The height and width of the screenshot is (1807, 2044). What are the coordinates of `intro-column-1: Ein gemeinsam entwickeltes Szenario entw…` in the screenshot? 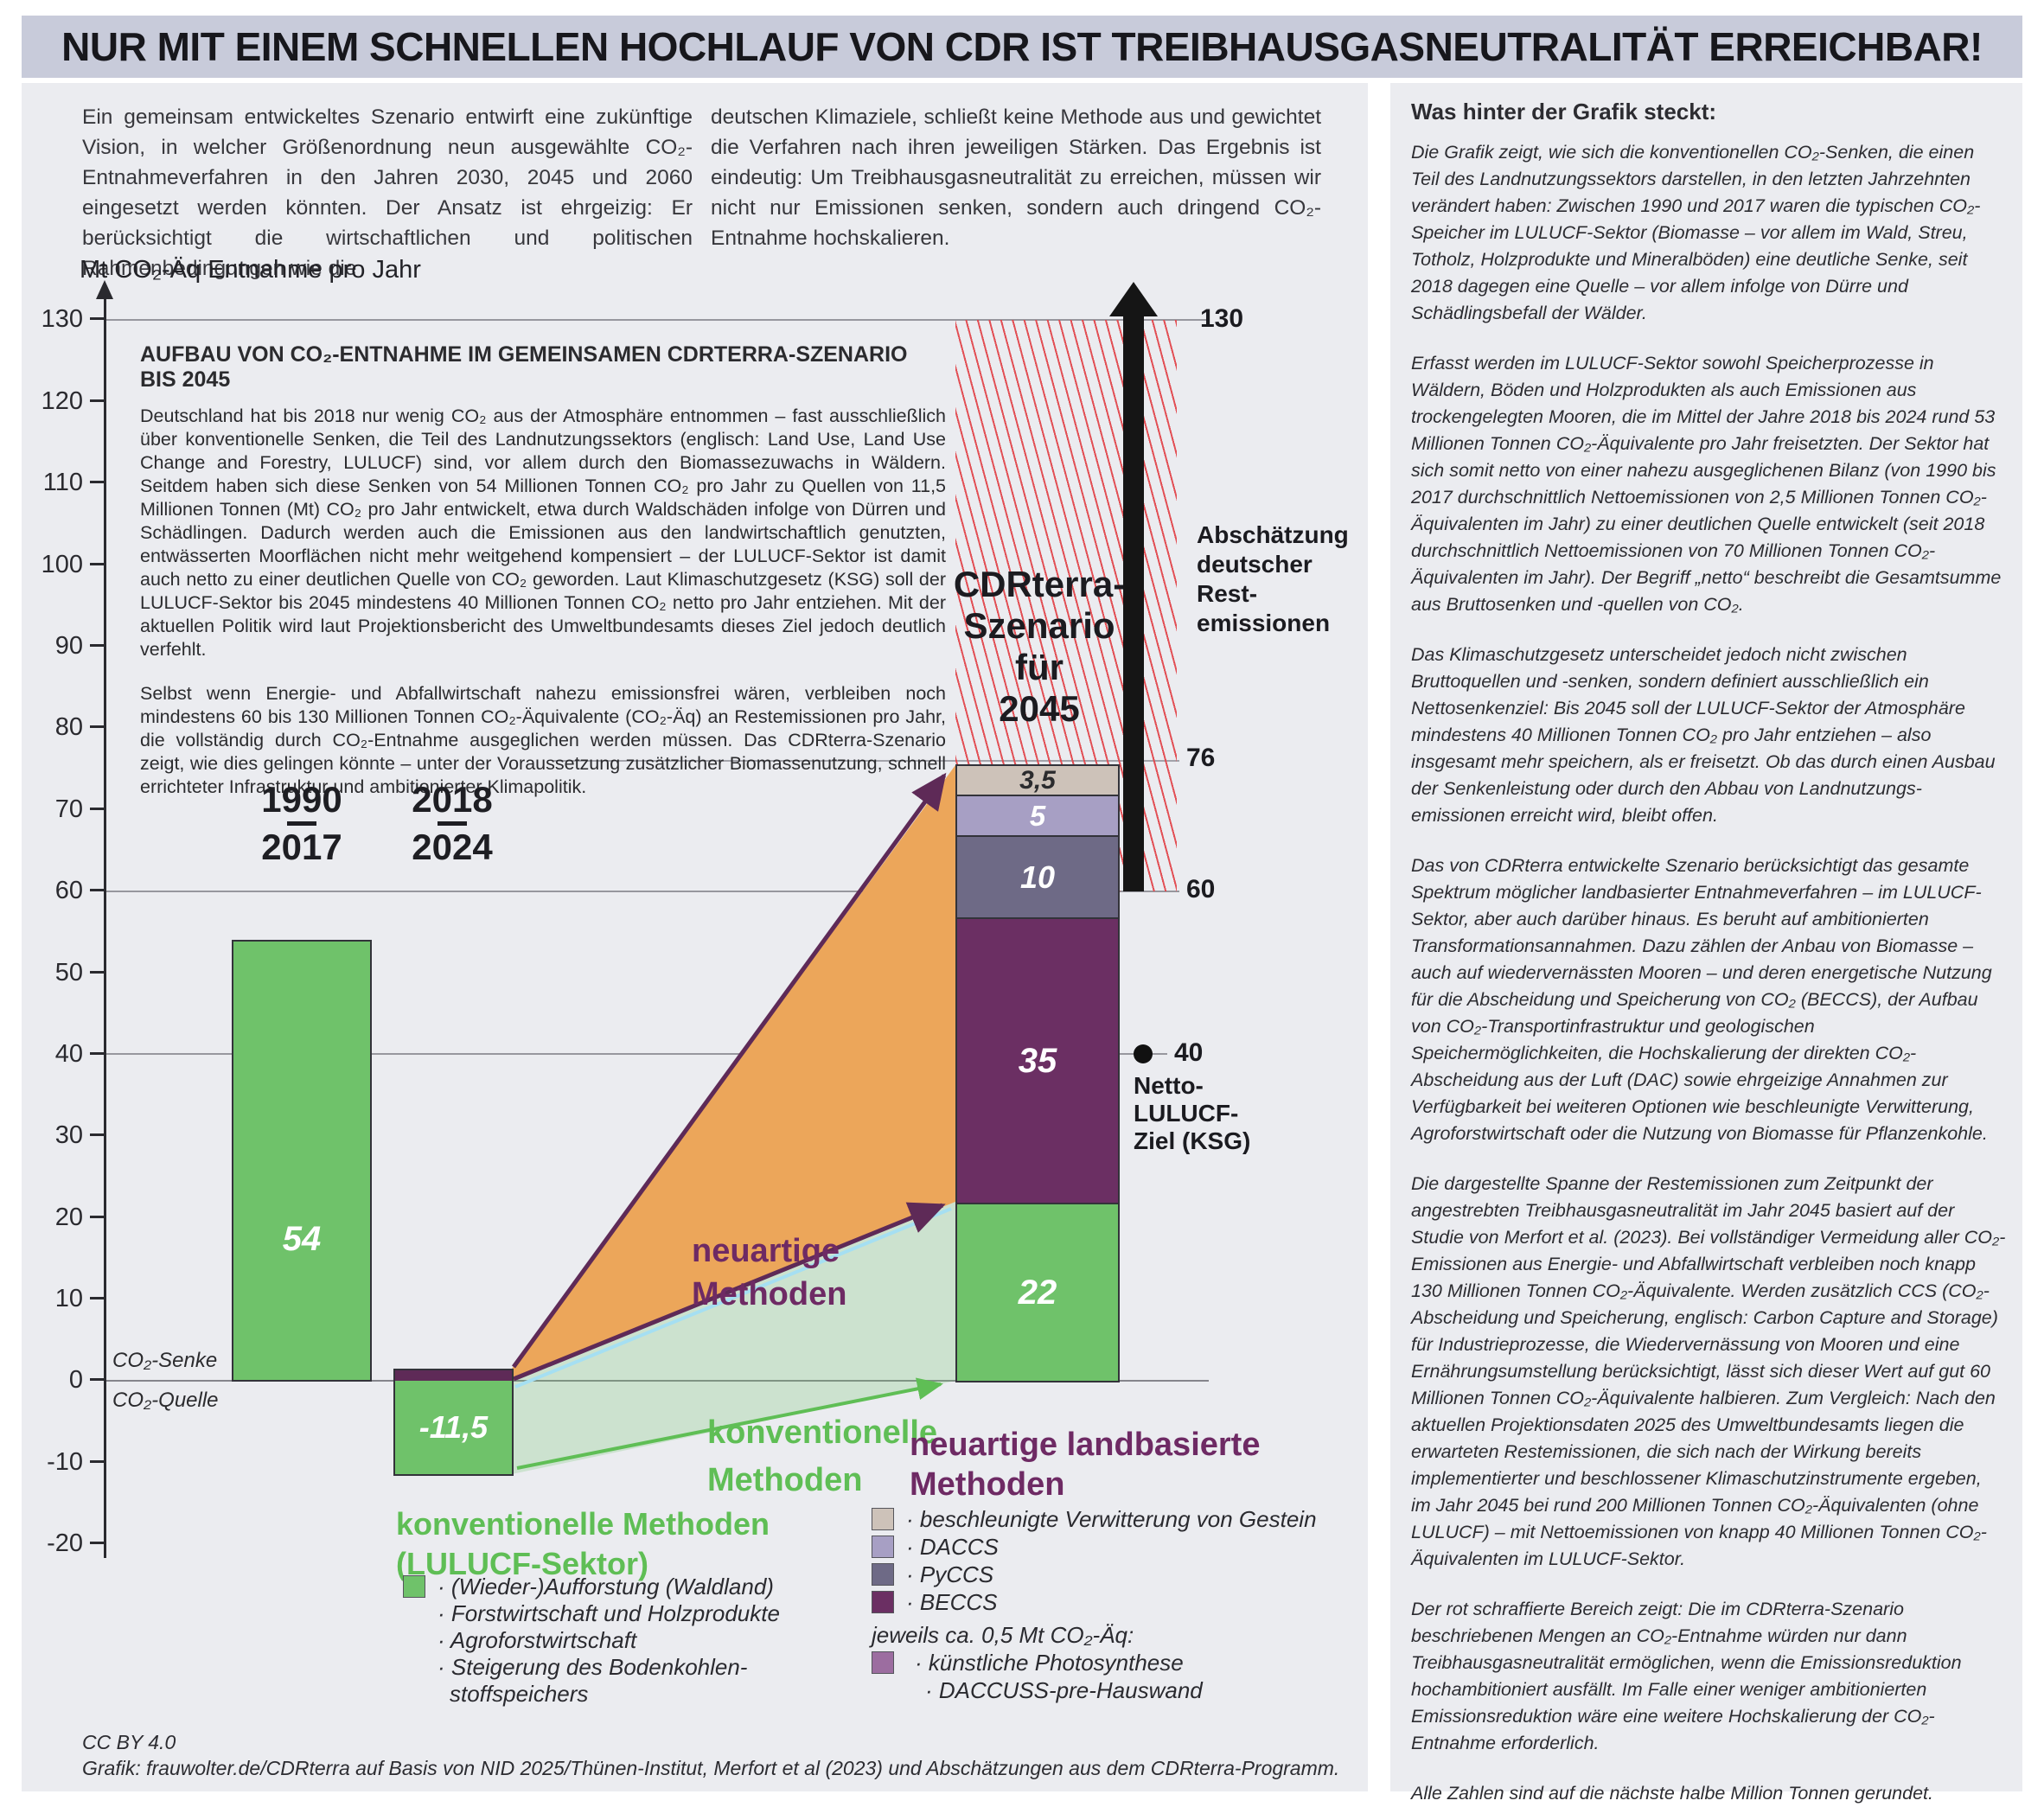 It's located at (387, 193).